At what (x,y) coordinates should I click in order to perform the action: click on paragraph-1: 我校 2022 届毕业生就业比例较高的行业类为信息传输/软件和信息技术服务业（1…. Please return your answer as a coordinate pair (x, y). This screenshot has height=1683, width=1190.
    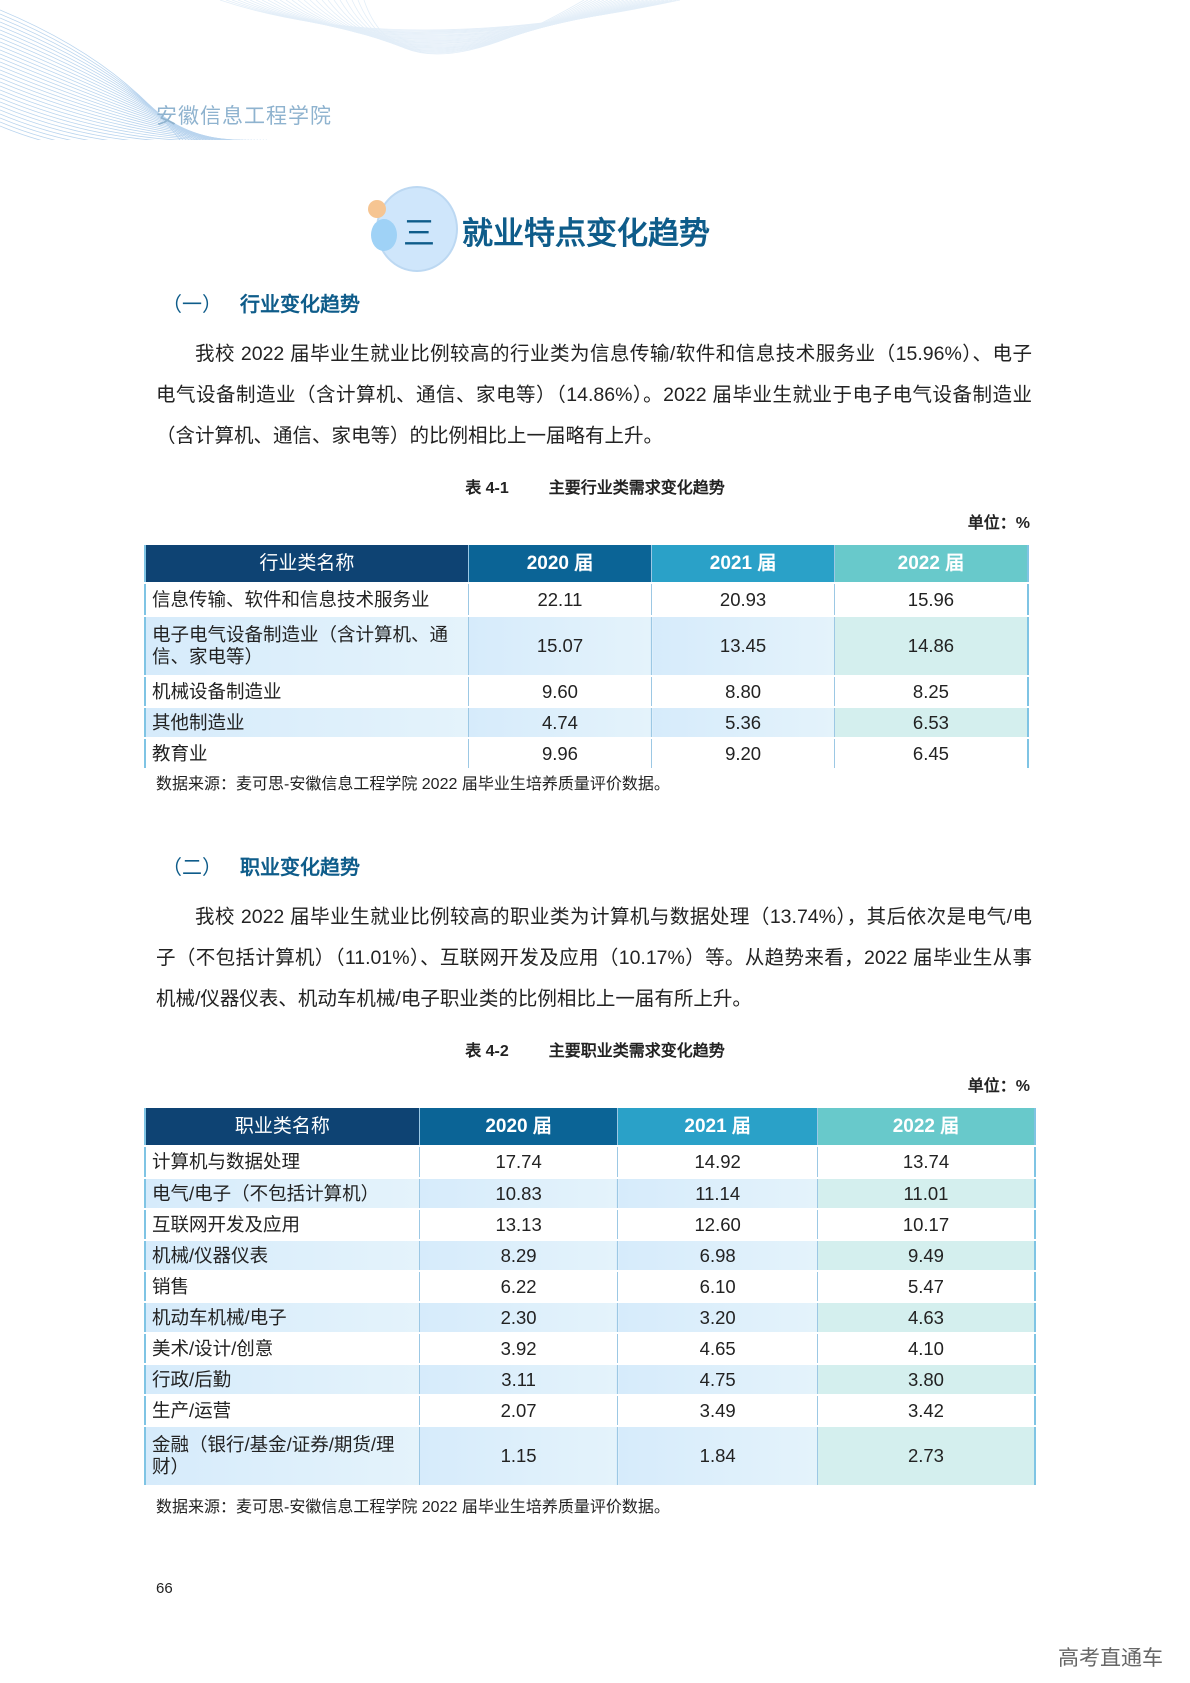
    Looking at the image, I should click on (594, 395).